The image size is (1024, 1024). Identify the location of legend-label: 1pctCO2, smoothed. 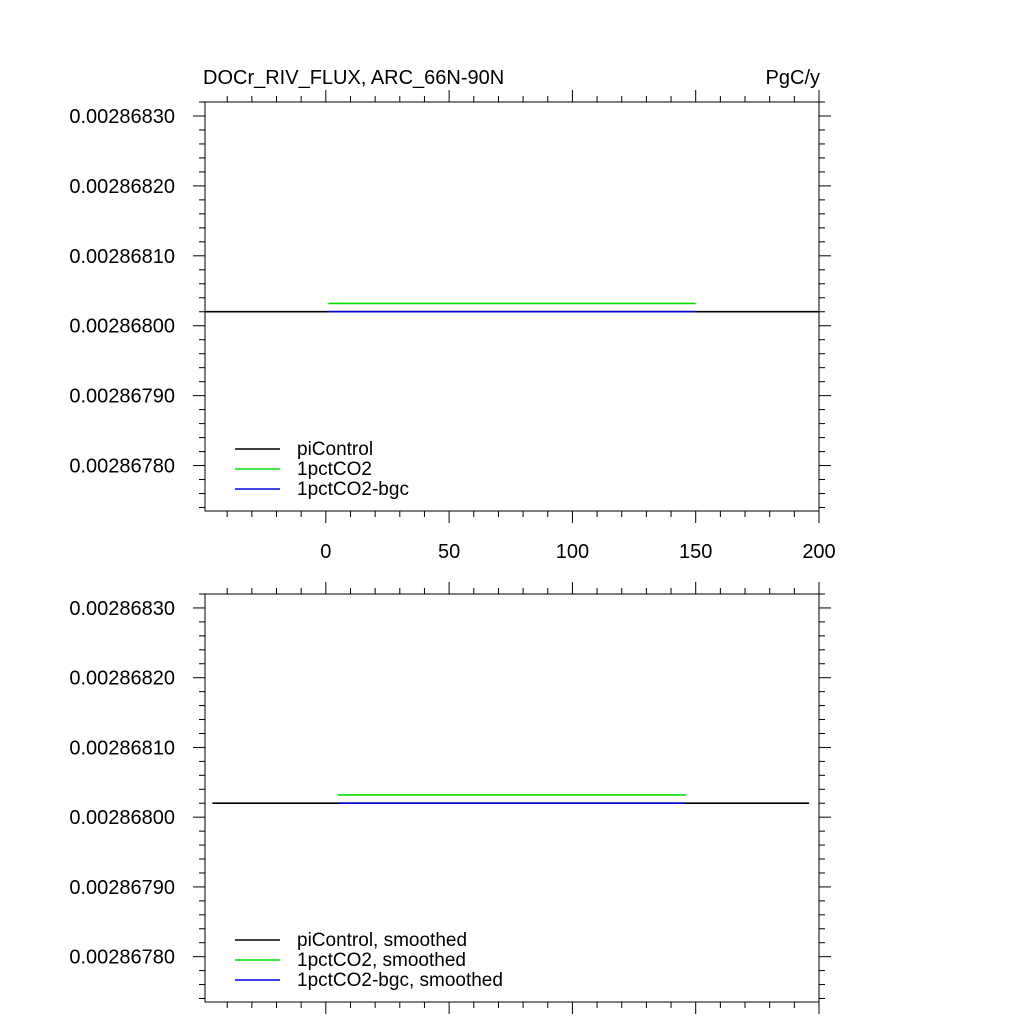
(381, 960).